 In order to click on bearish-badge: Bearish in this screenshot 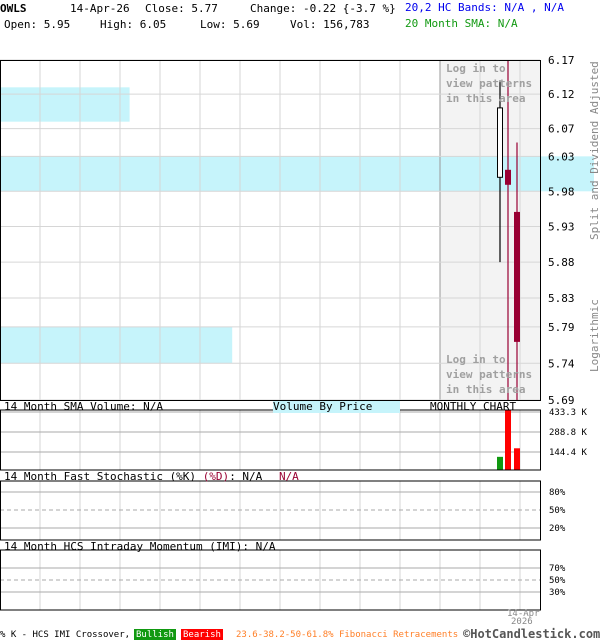, I will do `click(202, 634)`.